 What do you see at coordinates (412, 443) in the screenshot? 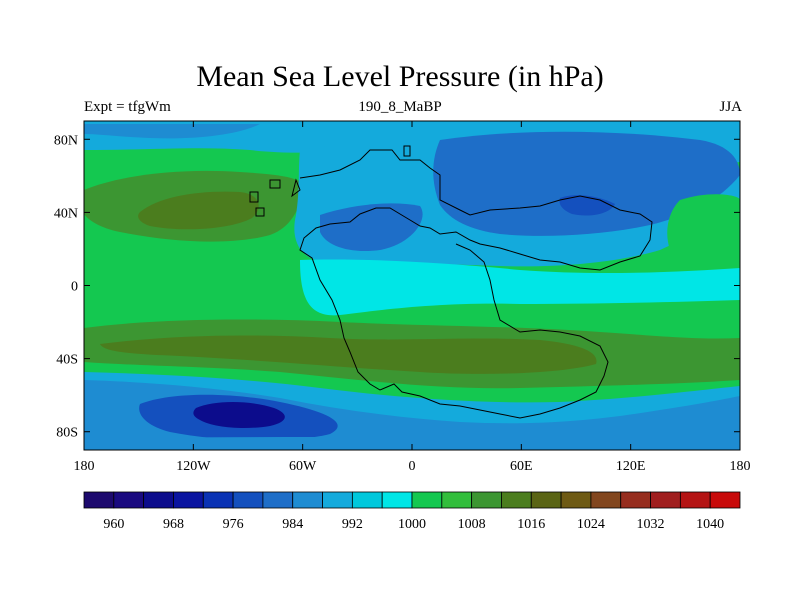
I see `antarctic-edge` at bounding box center [412, 443].